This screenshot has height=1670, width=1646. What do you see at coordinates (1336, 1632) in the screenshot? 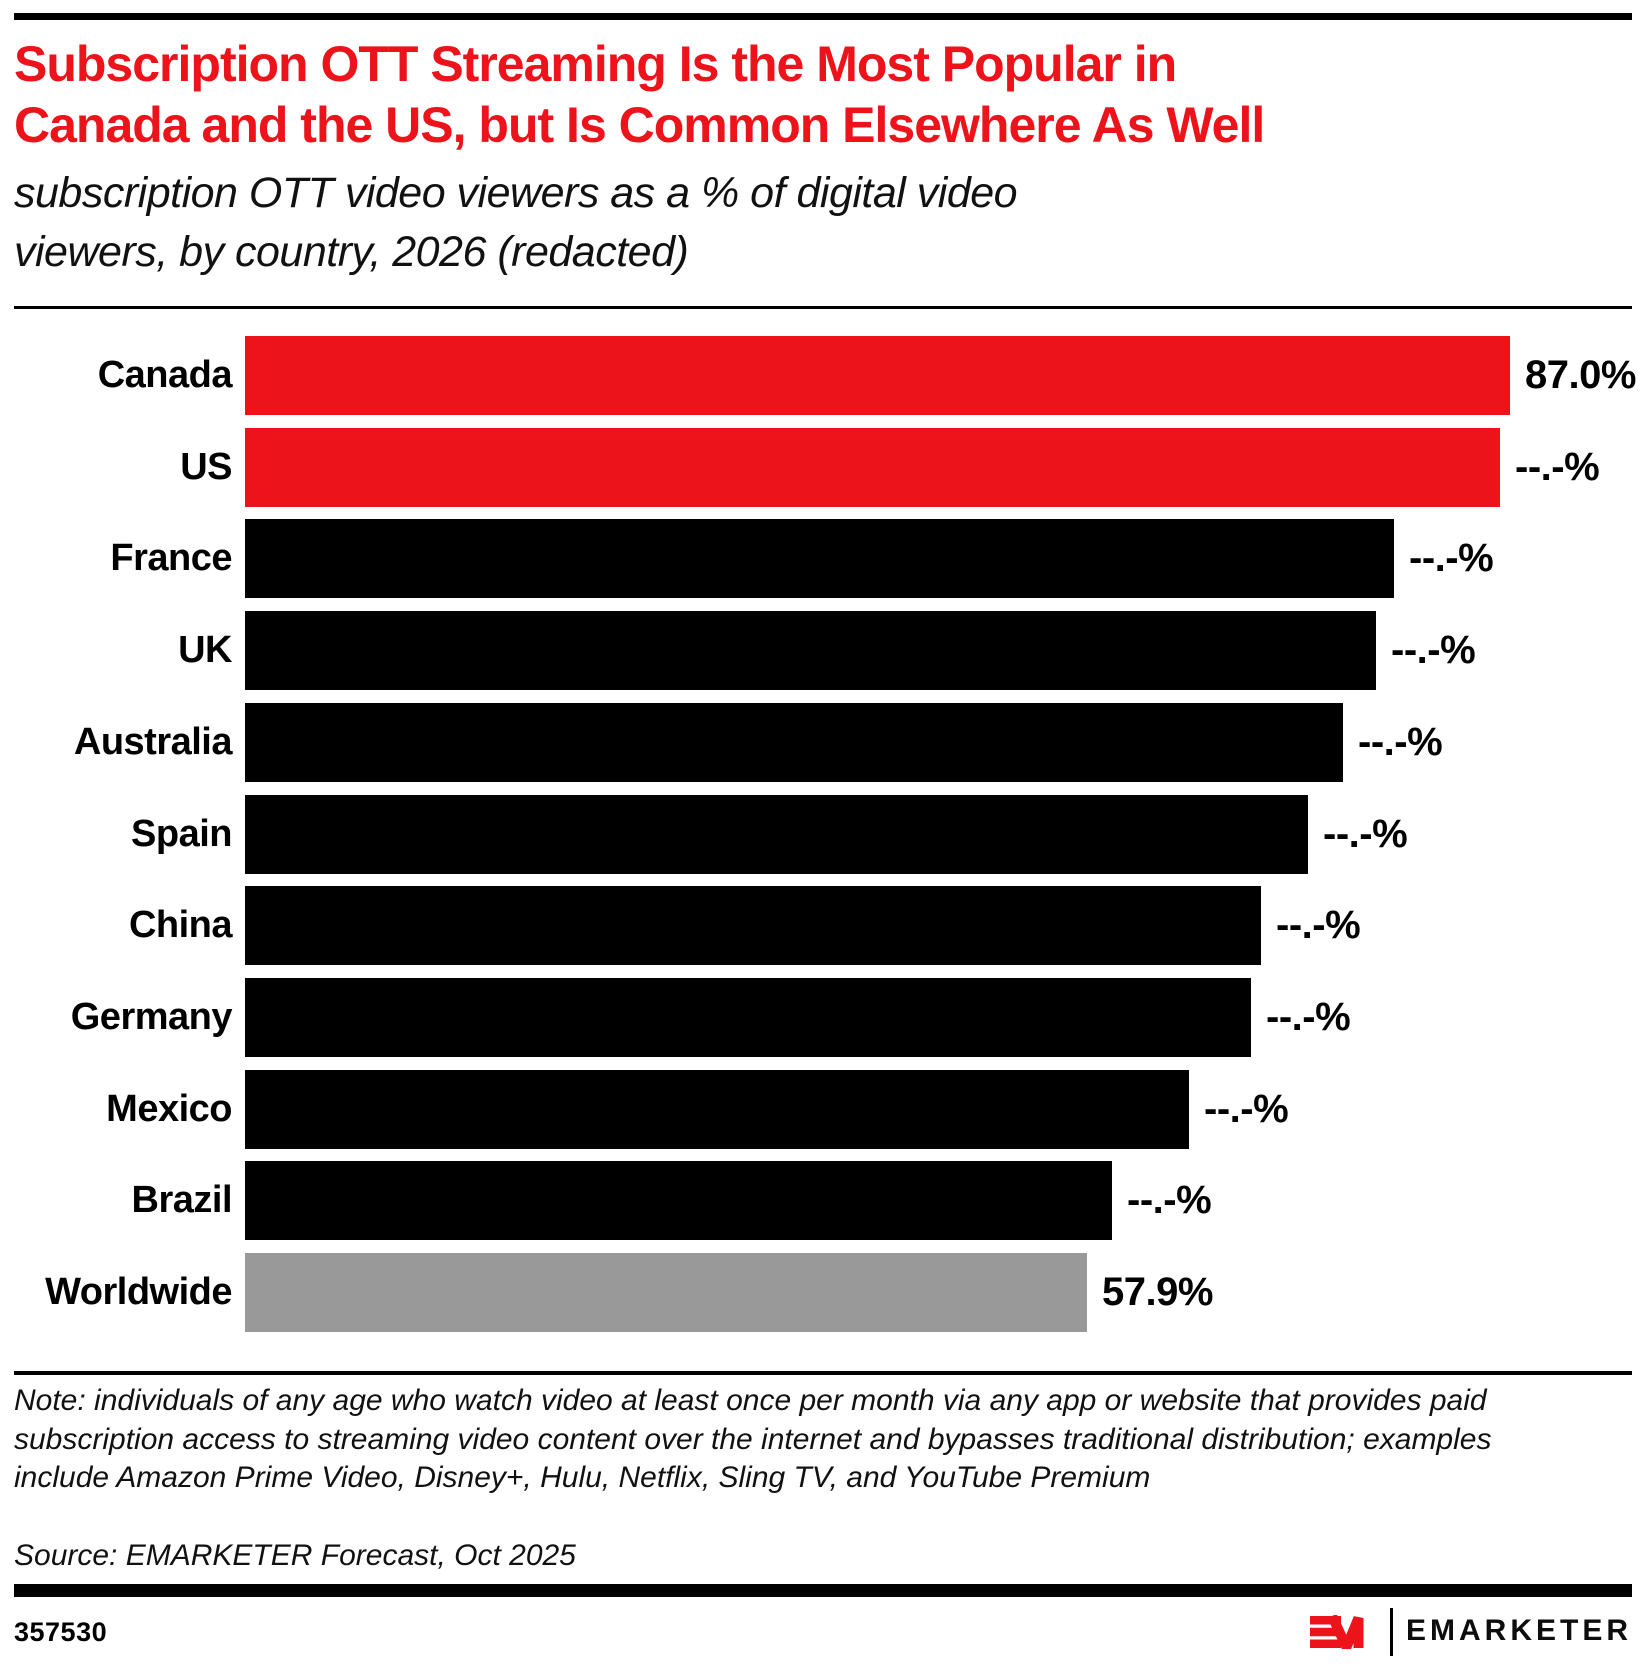
I see `em-logo-icon` at bounding box center [1336, 1632].